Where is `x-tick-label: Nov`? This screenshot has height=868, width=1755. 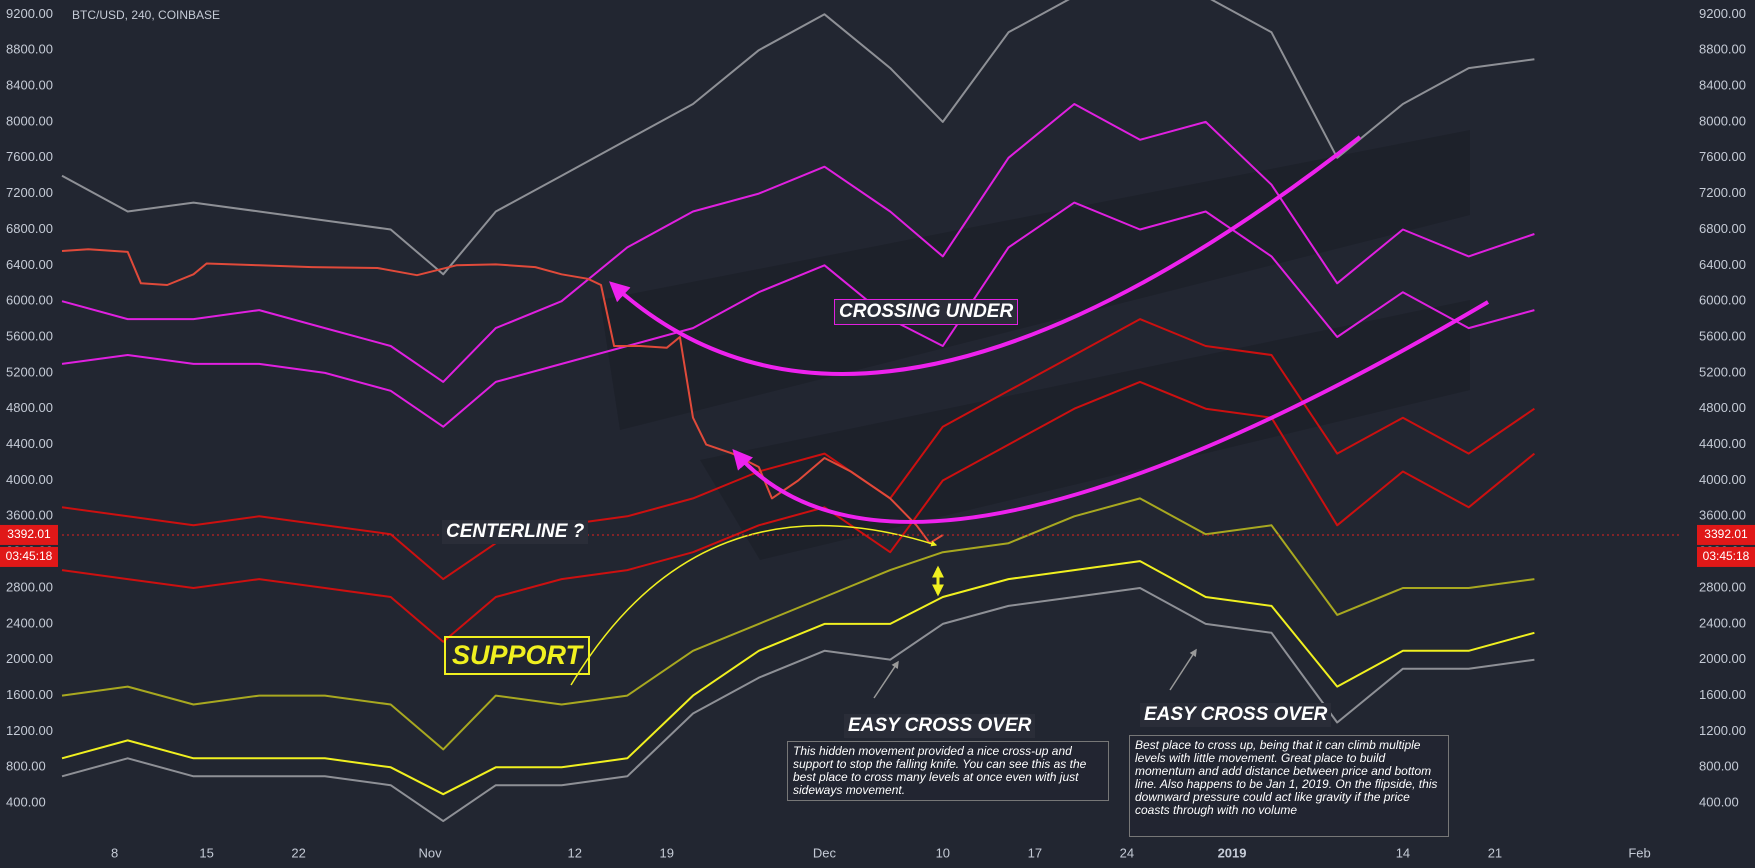 x-tick-label: Nov is located at coordinates (431, 852).